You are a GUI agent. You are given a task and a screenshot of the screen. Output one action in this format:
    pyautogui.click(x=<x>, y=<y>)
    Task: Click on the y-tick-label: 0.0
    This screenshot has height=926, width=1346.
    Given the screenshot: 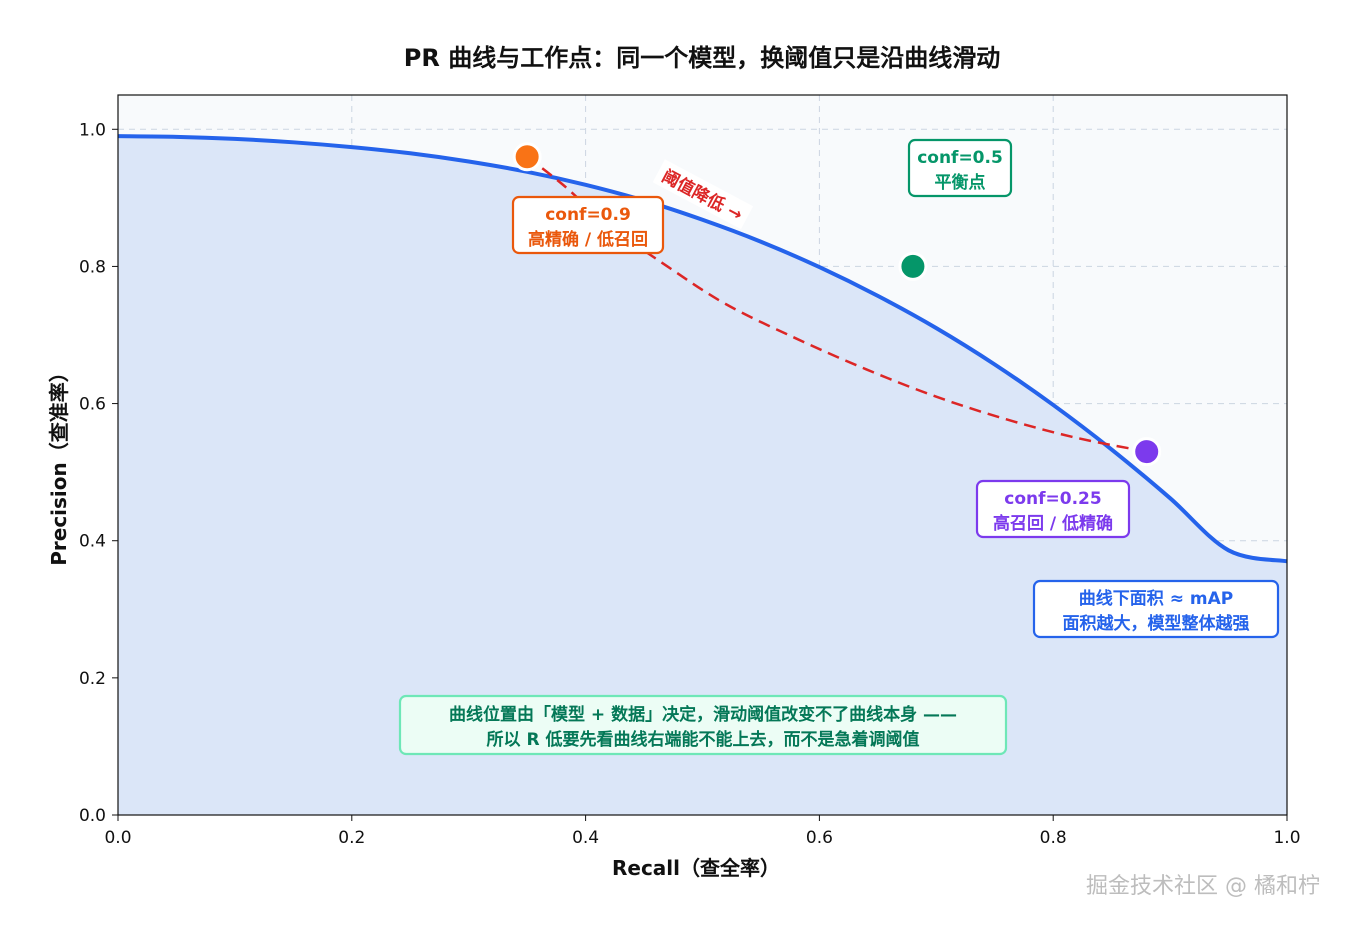 What is the action you would take?
    pyautogui.click(x=92, y=816)
    